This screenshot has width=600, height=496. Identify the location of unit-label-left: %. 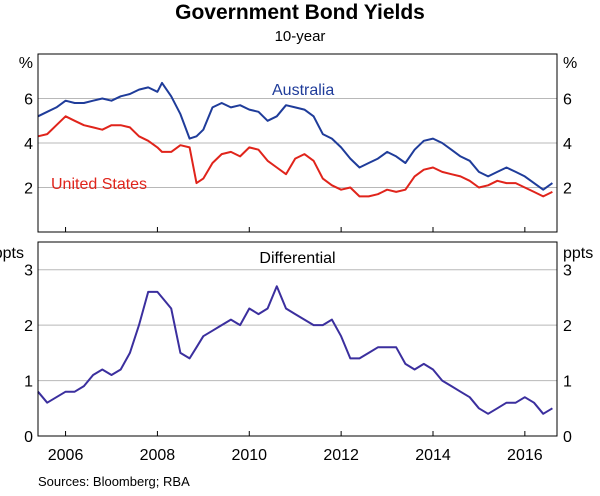
(26, 63).